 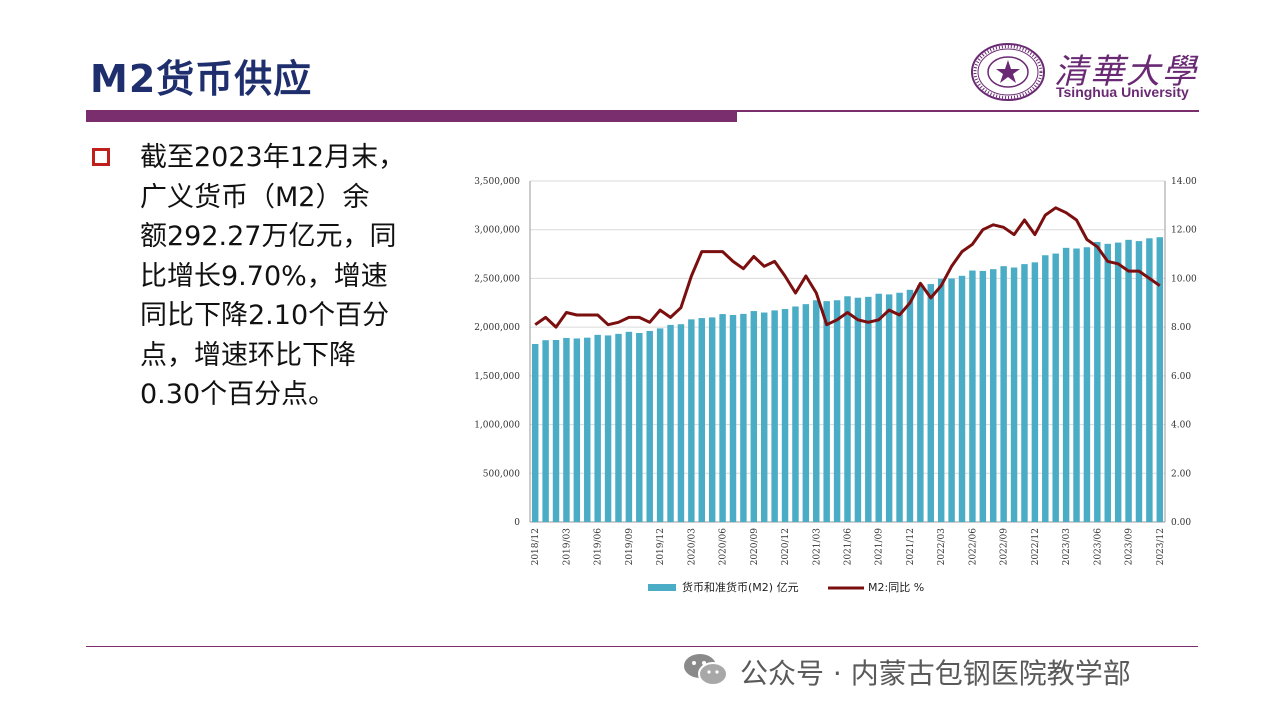 I want to click on x-tick-label: 2022/09, so click(x=1005, y=547).